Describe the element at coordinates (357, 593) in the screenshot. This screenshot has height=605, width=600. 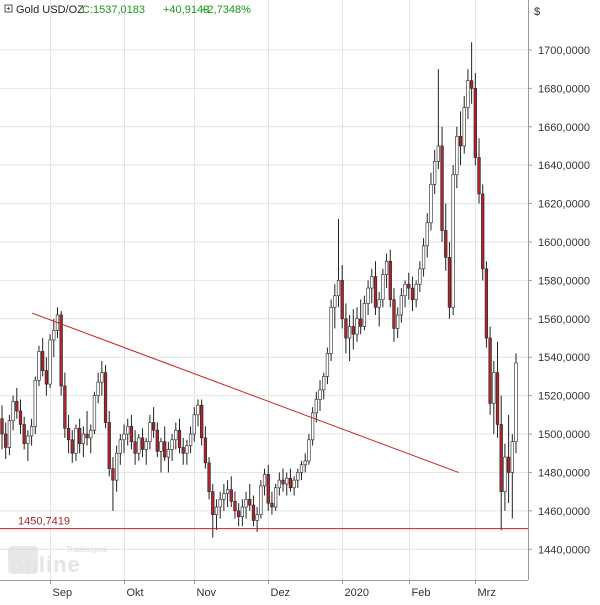
I see `x-tick-label: 2020` at that location.